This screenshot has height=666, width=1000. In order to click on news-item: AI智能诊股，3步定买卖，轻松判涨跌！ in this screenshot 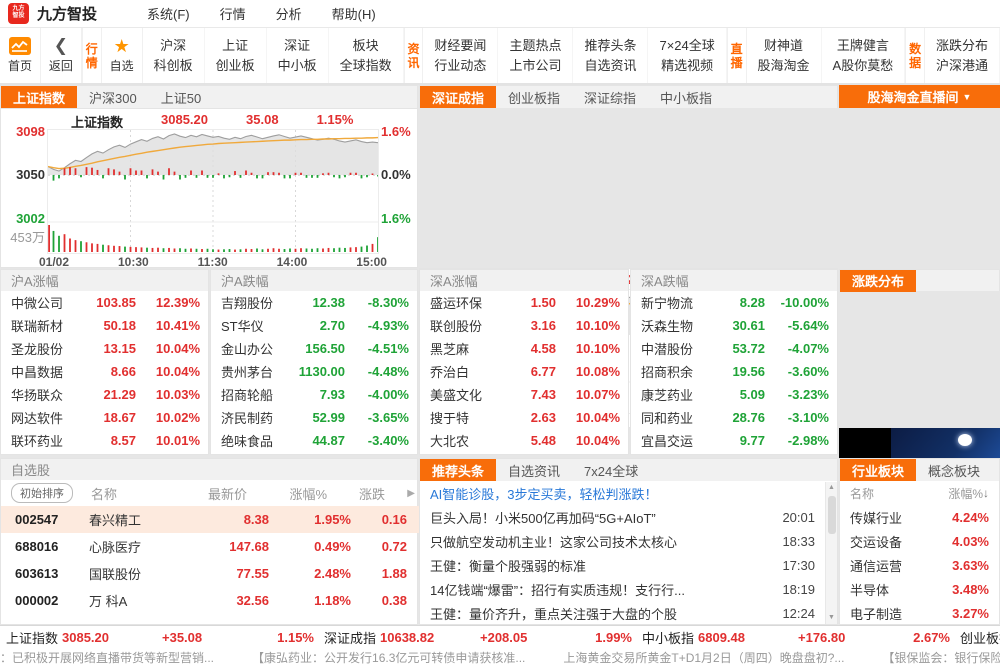, I will do `click(628, 493)`.